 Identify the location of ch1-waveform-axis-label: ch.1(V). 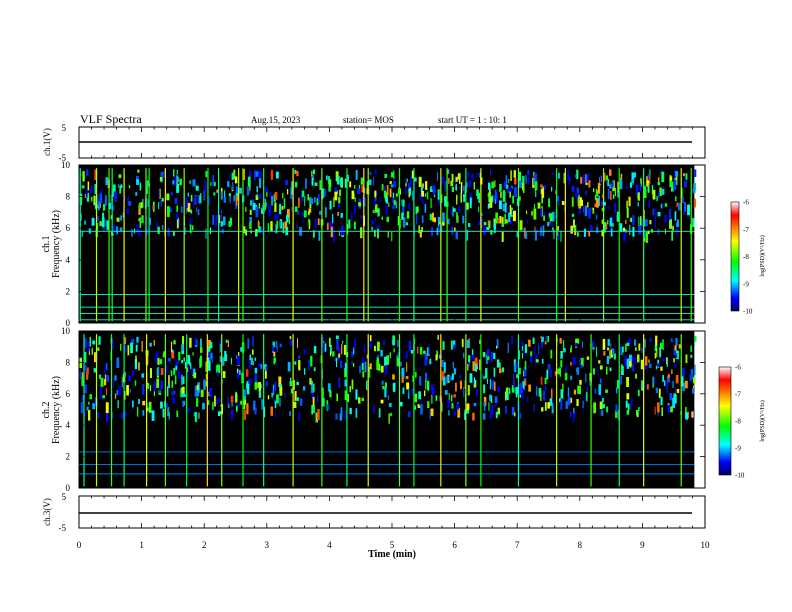
(47, 142).